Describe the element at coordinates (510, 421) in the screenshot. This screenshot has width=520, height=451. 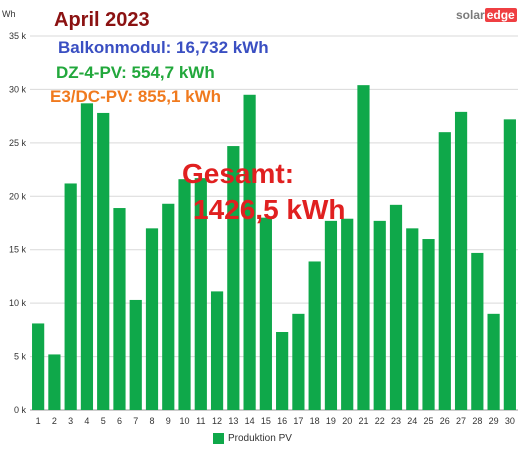
I see `x-tick-label: 30` at that location.